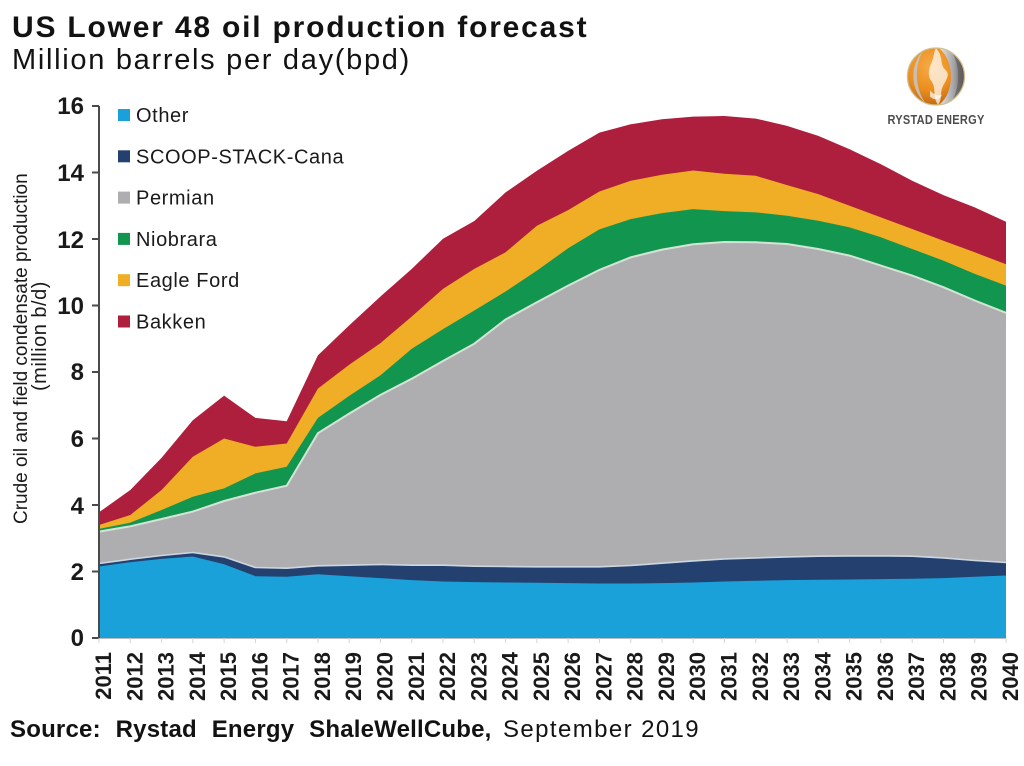  Describe the element at coordinates (188, 281) in the screenshot. I see `svg-text: Eagle Ford` at that location.